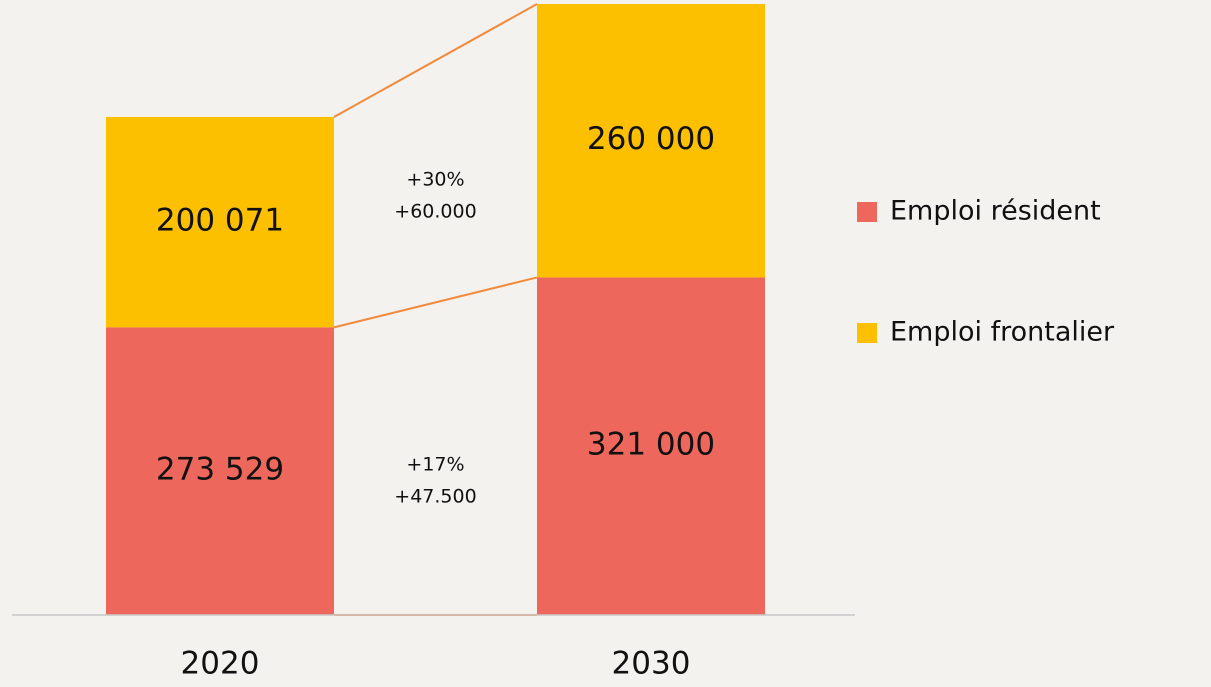 The image size is (1211, 687). What do you see at coordinates (651, 664) in the screenshot?
I see `x-tick-label: 2030` at bounding box center [651, 664].